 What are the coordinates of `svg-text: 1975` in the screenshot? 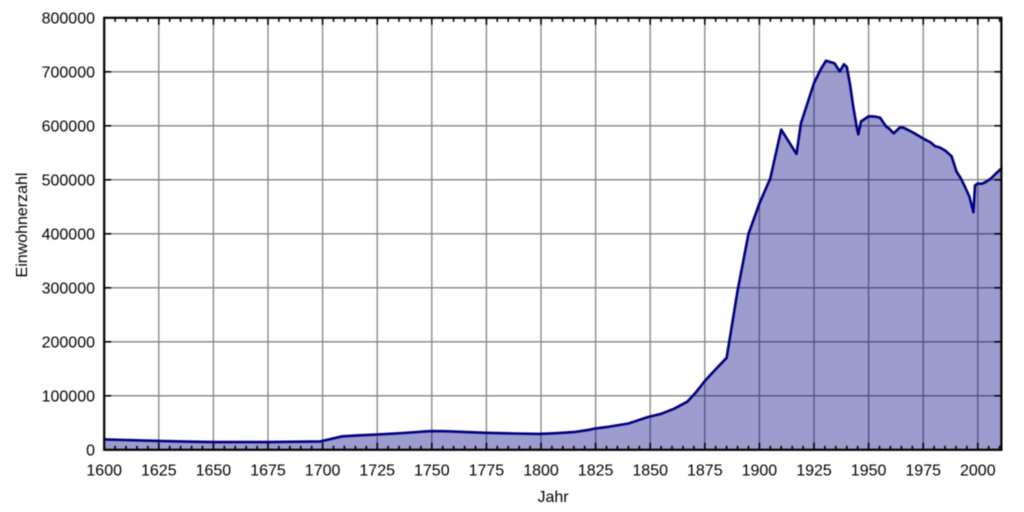 It's located at (923, 470).